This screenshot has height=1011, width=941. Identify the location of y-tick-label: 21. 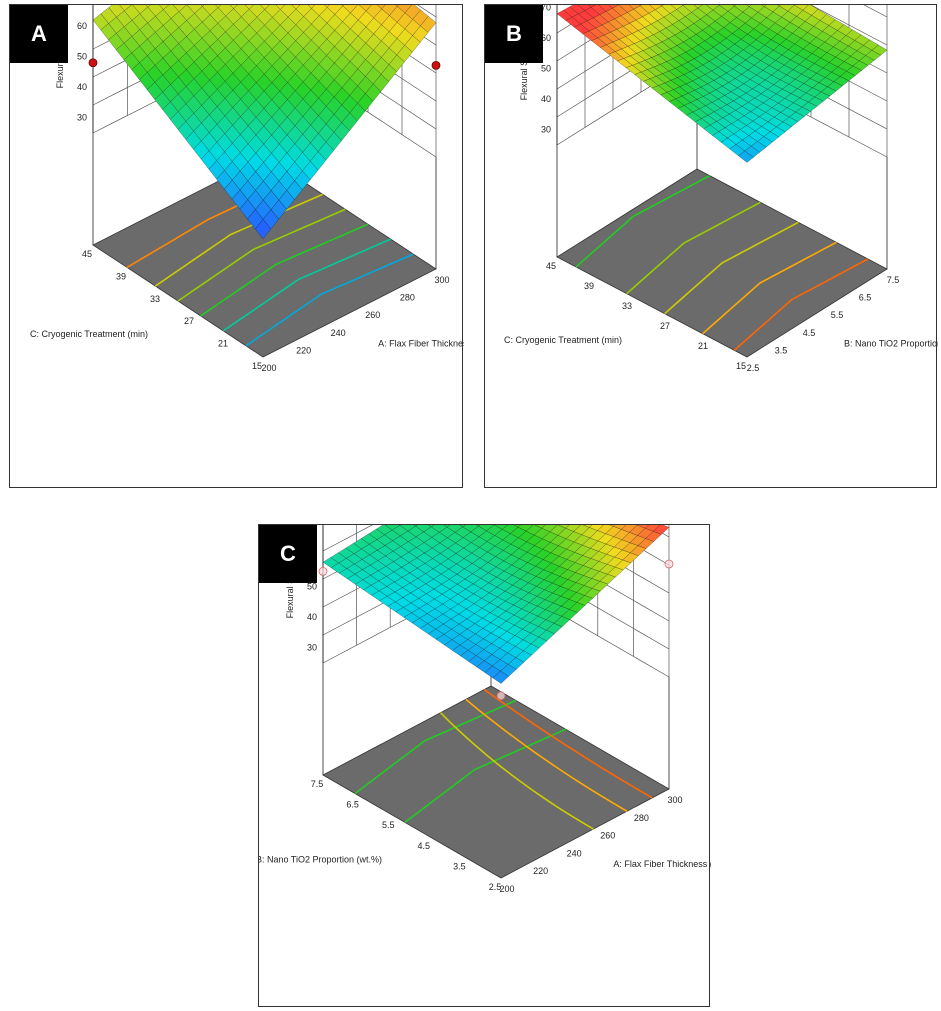
(223, 344).